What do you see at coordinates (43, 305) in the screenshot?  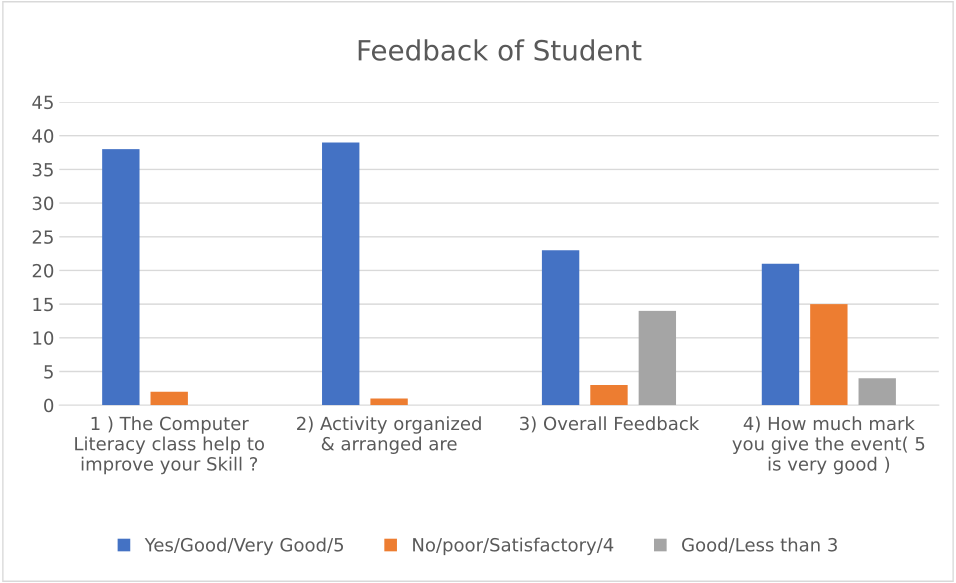 I see `y-tick-label: 15` at bounding box center [43, 305].